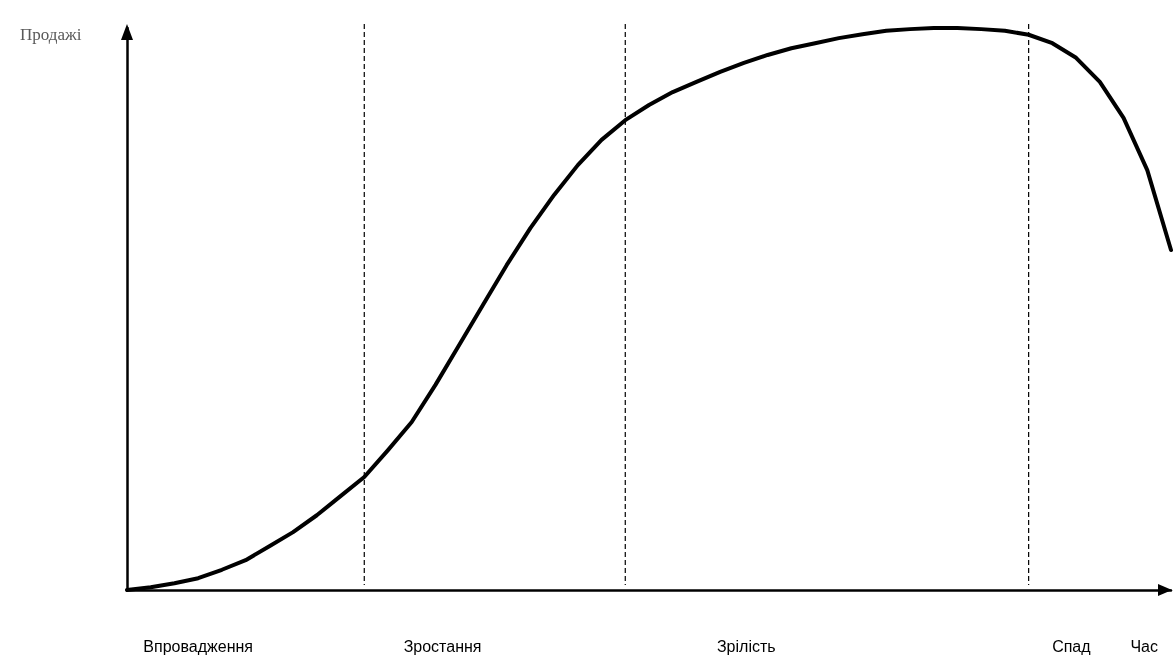 Image resolution: width=1174 pixels, height=659 pixels. I want to click on text: Впровадження, so click(198, 646).